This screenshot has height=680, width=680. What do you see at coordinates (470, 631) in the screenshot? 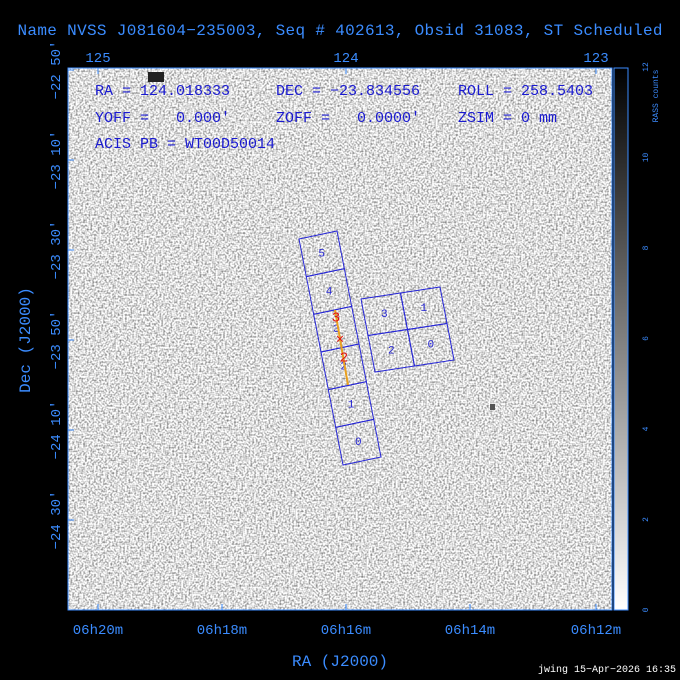
I see `bottom-tick-label: 06h14m` at bounding box center [470, 631].